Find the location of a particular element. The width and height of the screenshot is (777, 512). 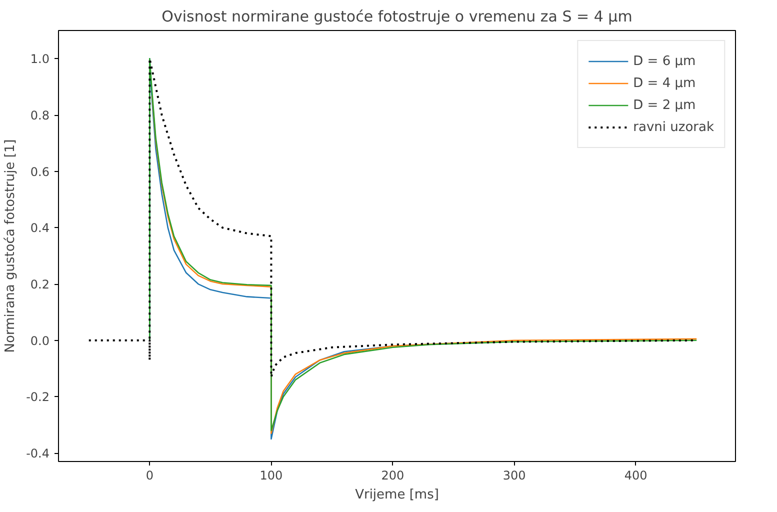

x-tick-label: 400 is located at coordinates (636, 475).